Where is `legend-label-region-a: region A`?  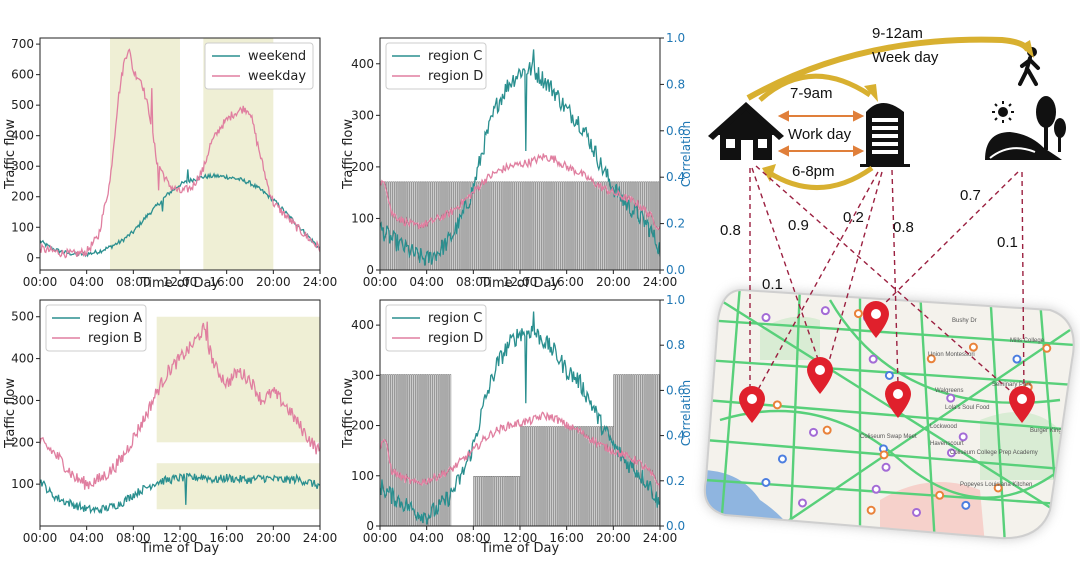 legend-label-region-a: region A is located at coordinates (115, 318).